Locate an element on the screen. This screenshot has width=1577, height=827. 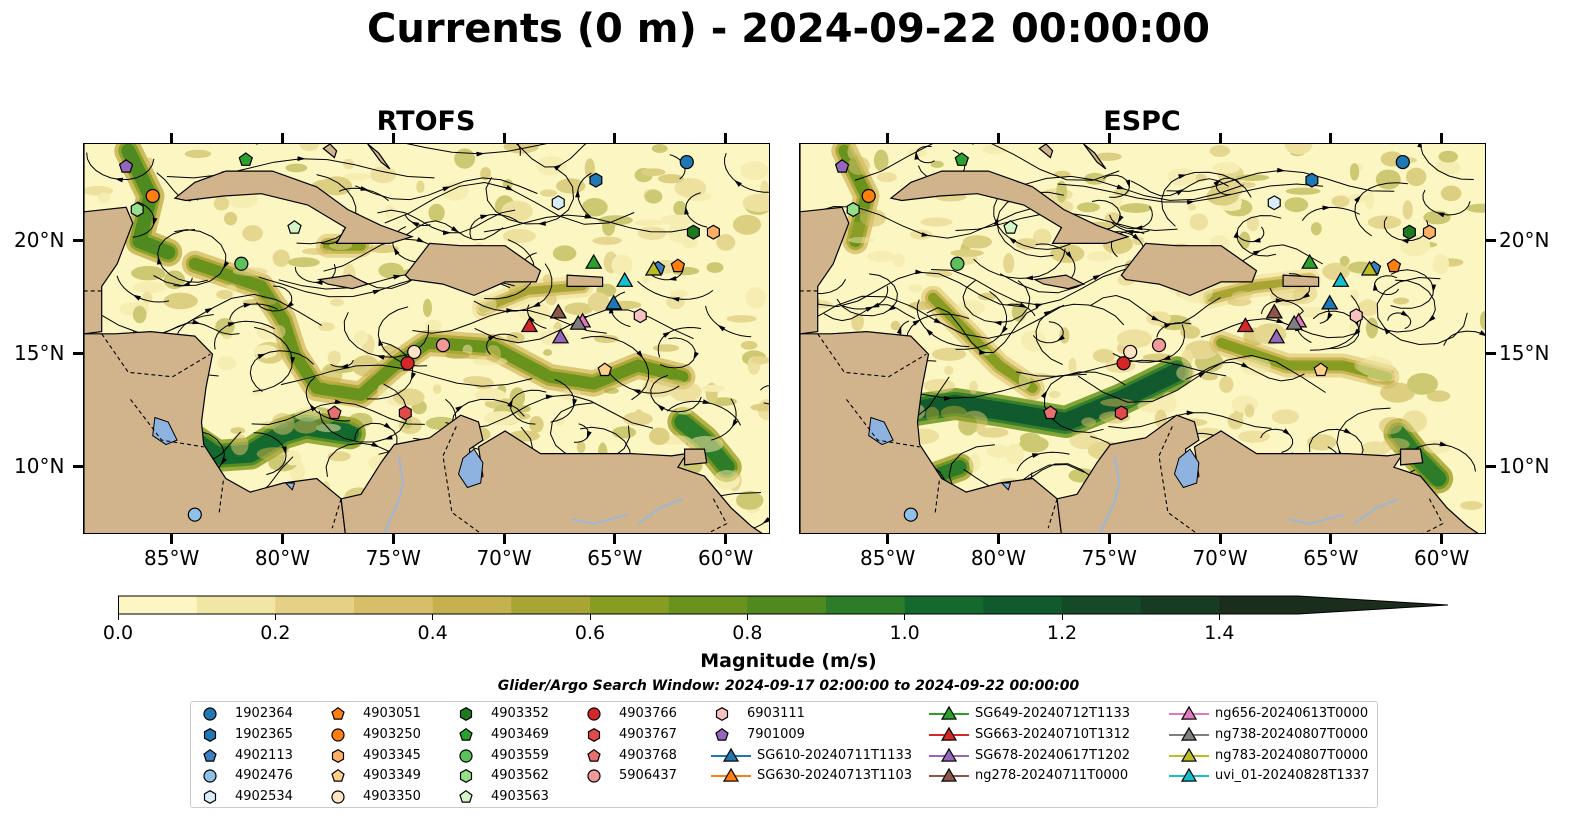
legend-label: SG630-20240713T1103 is located at coordinates (835, 776).